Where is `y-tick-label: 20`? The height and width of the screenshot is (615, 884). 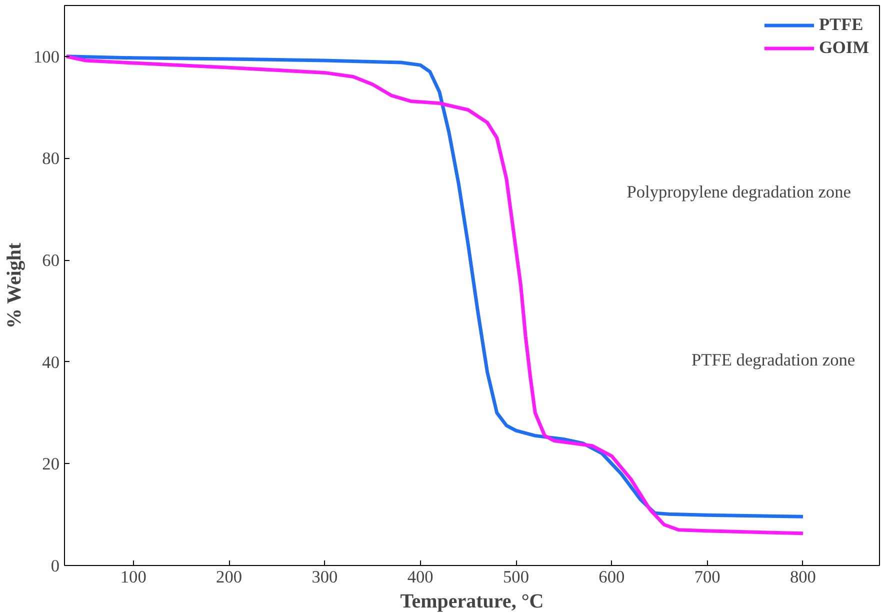
y-tick-label: 20 is located at coordinates (51, 464).